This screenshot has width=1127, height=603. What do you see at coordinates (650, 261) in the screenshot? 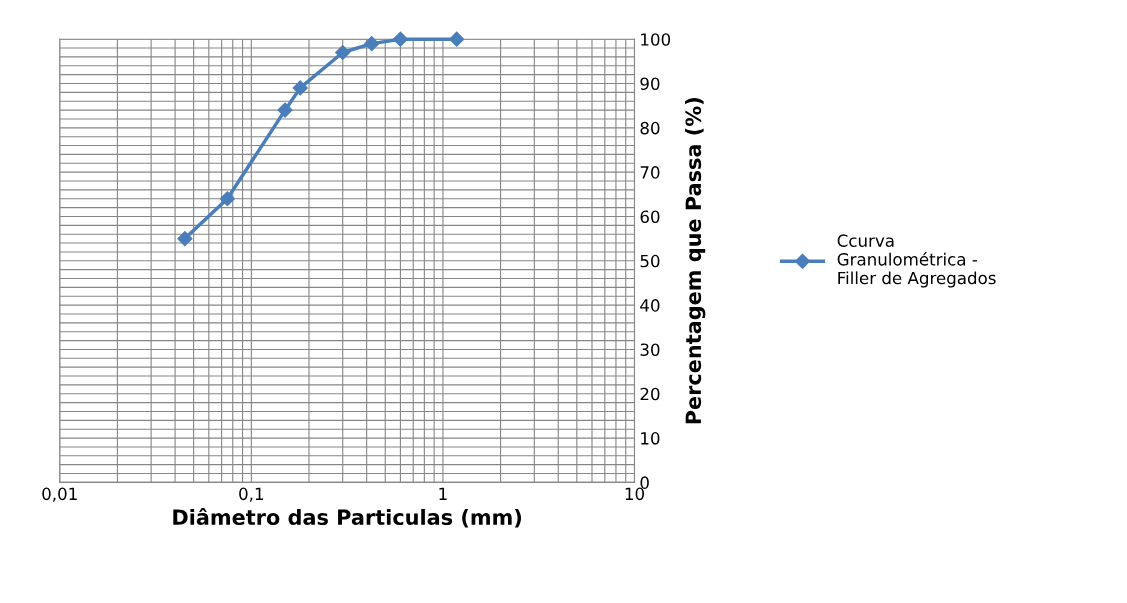
I see `y-tick-label: 50` at bounding box center [650, 261].